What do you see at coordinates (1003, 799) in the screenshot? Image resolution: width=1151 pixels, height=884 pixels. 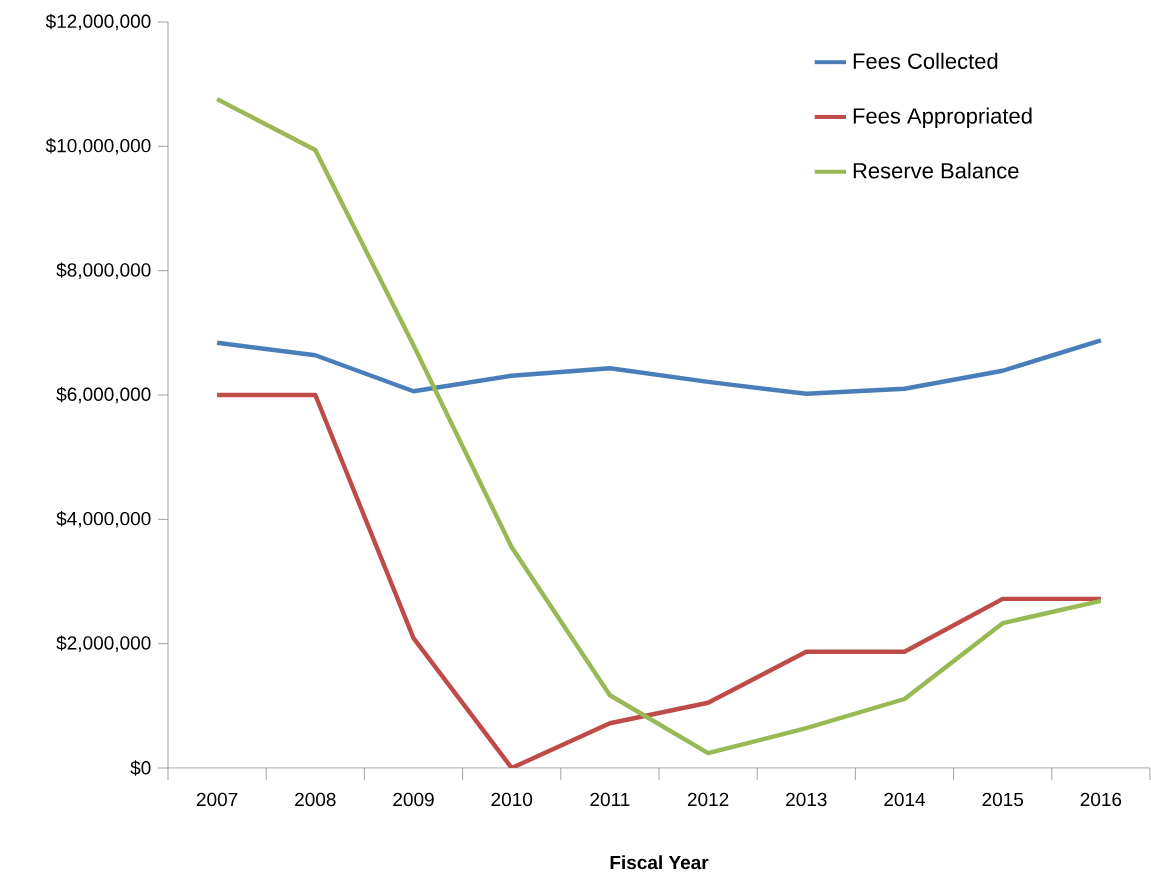 I see `x-tick-label: 2015` at bounding box center [1003, 799].